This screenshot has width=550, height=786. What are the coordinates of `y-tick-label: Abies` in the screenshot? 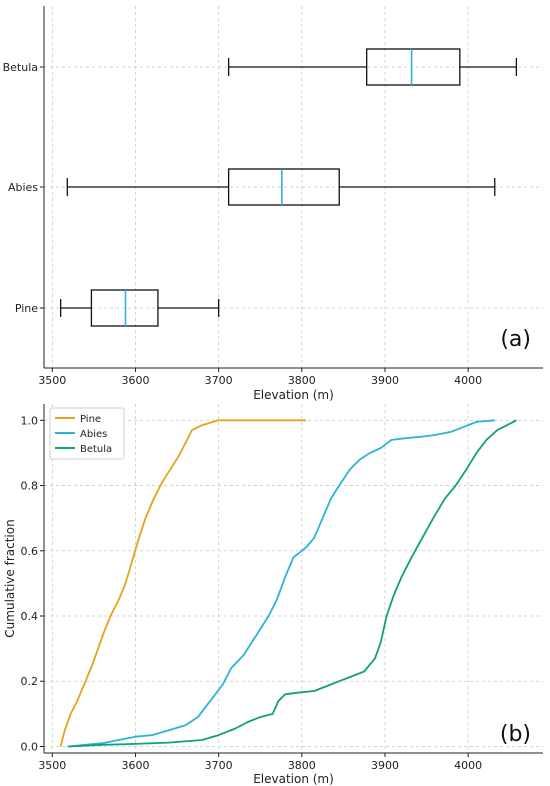 It's located at (23, 187).